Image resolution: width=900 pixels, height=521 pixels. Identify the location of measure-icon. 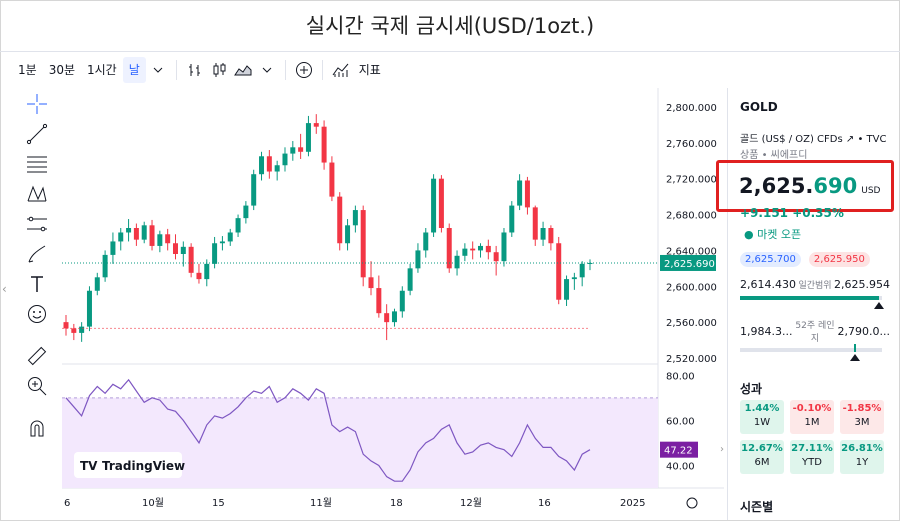
(37, 224).